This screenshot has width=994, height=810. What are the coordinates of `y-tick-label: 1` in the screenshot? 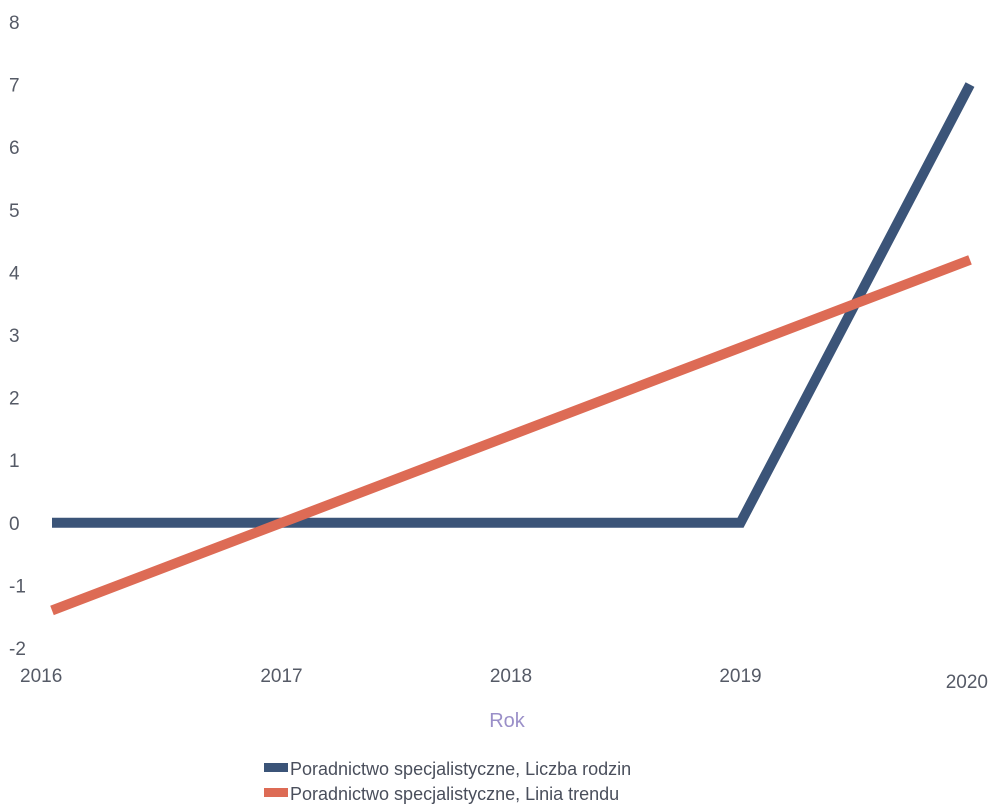 It's located at (14, 461).